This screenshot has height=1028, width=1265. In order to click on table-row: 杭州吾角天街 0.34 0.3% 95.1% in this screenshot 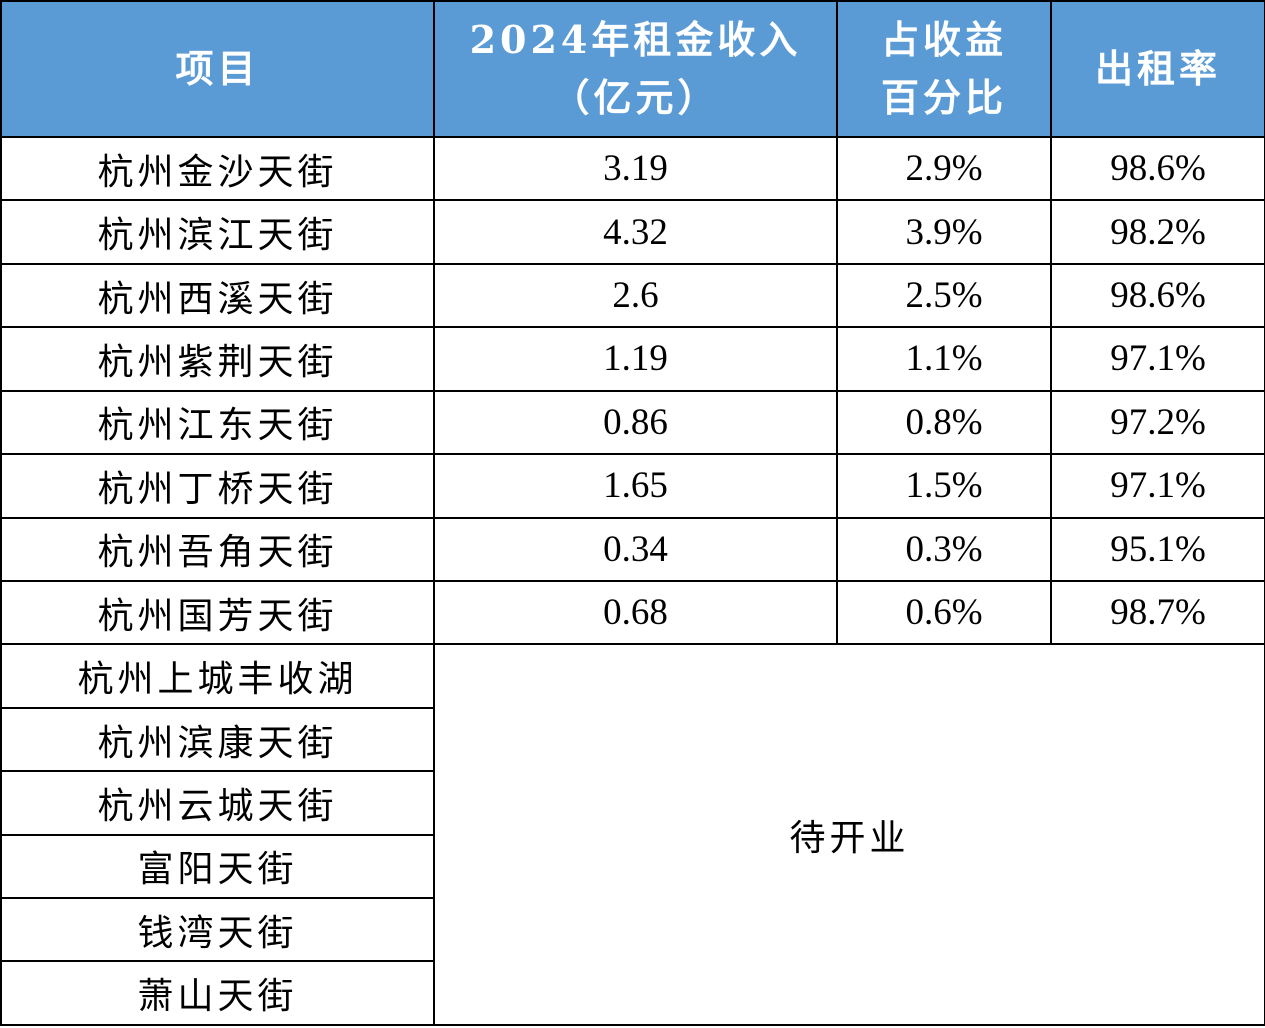, I will do `click(632, 549)`.